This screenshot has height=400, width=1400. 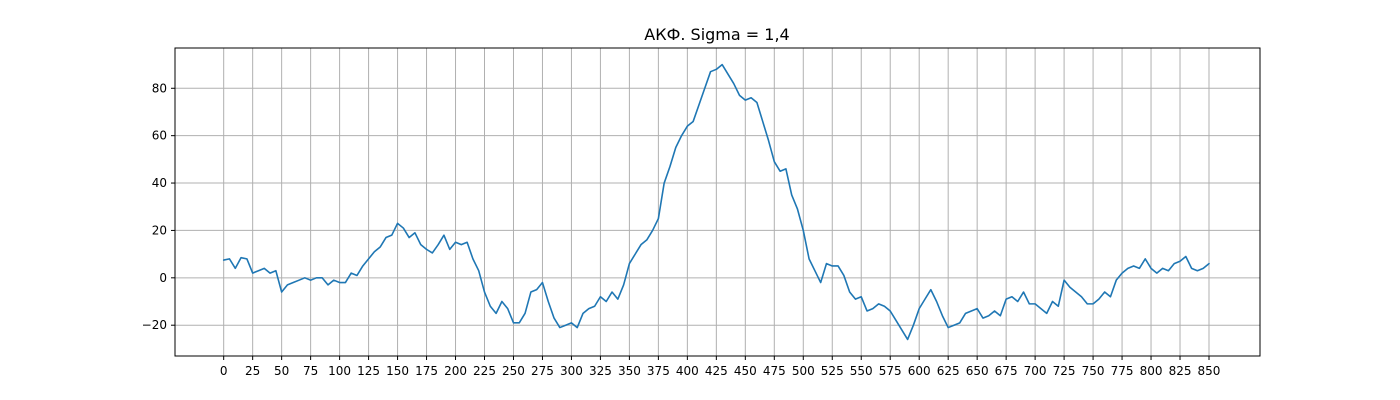 I want to click on x-tick-label: 825, so click(x=1180, y=371).